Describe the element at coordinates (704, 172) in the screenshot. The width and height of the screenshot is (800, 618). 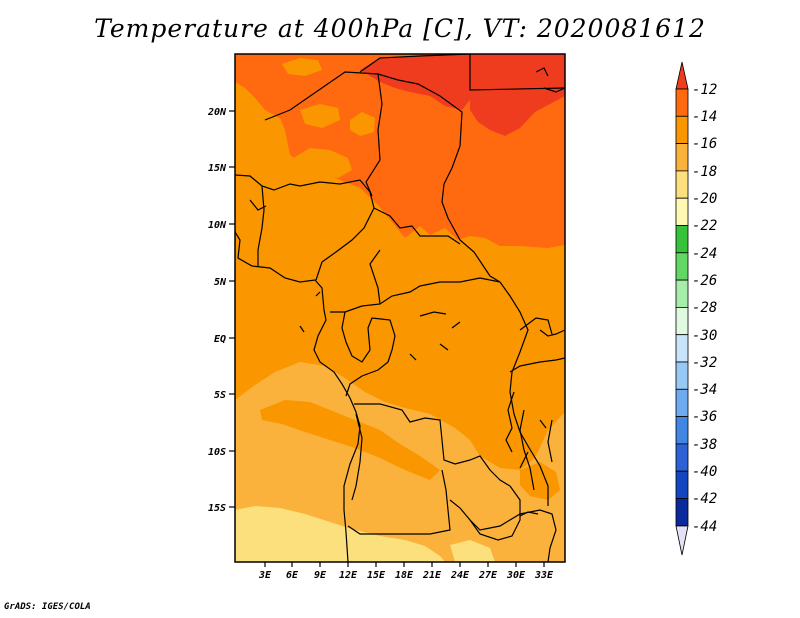
I see `cb-label: -18` at that location.